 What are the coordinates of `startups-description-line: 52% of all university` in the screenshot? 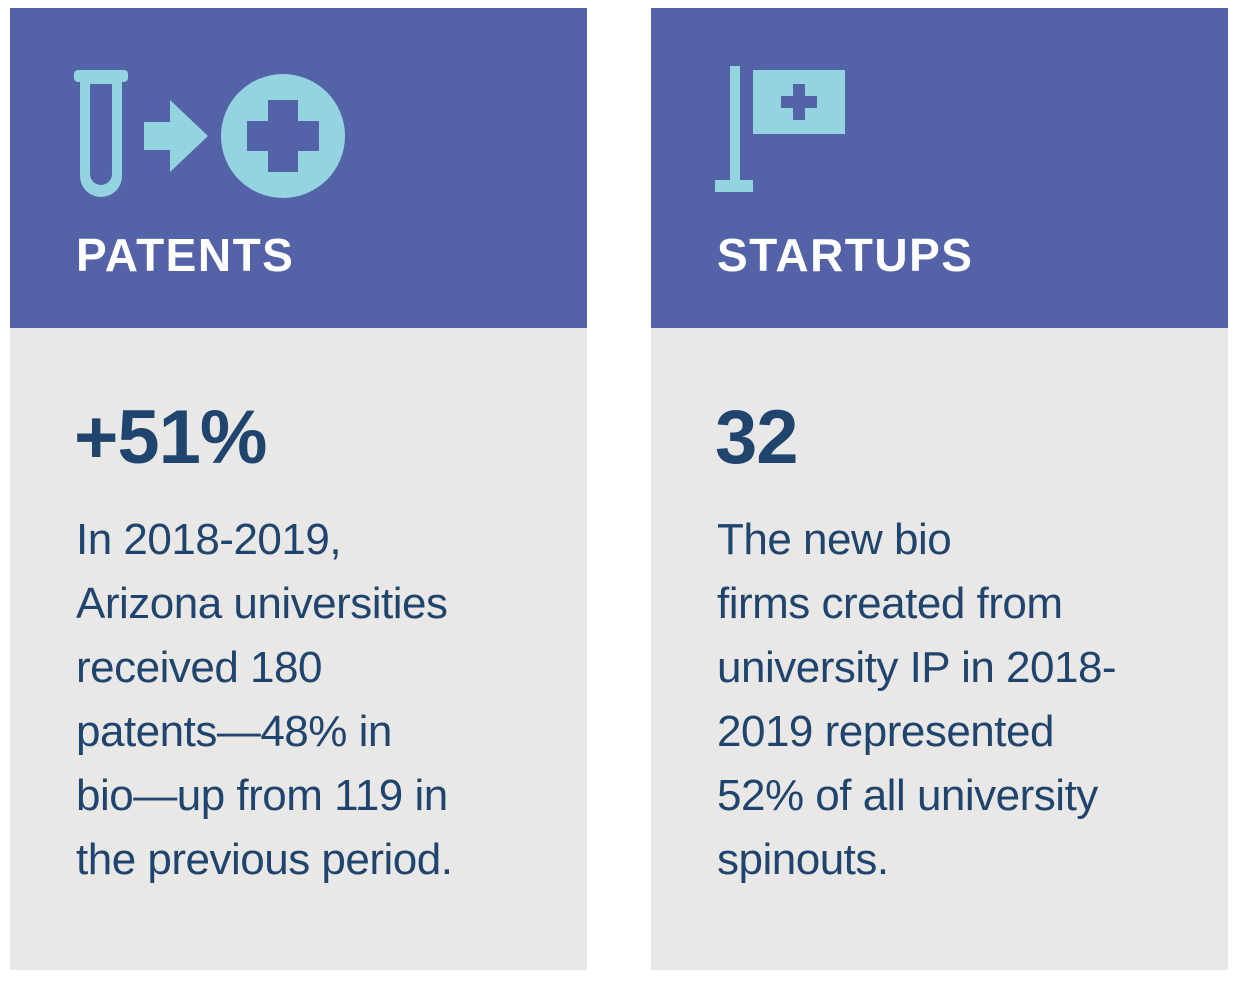 It's located at (907, 795).